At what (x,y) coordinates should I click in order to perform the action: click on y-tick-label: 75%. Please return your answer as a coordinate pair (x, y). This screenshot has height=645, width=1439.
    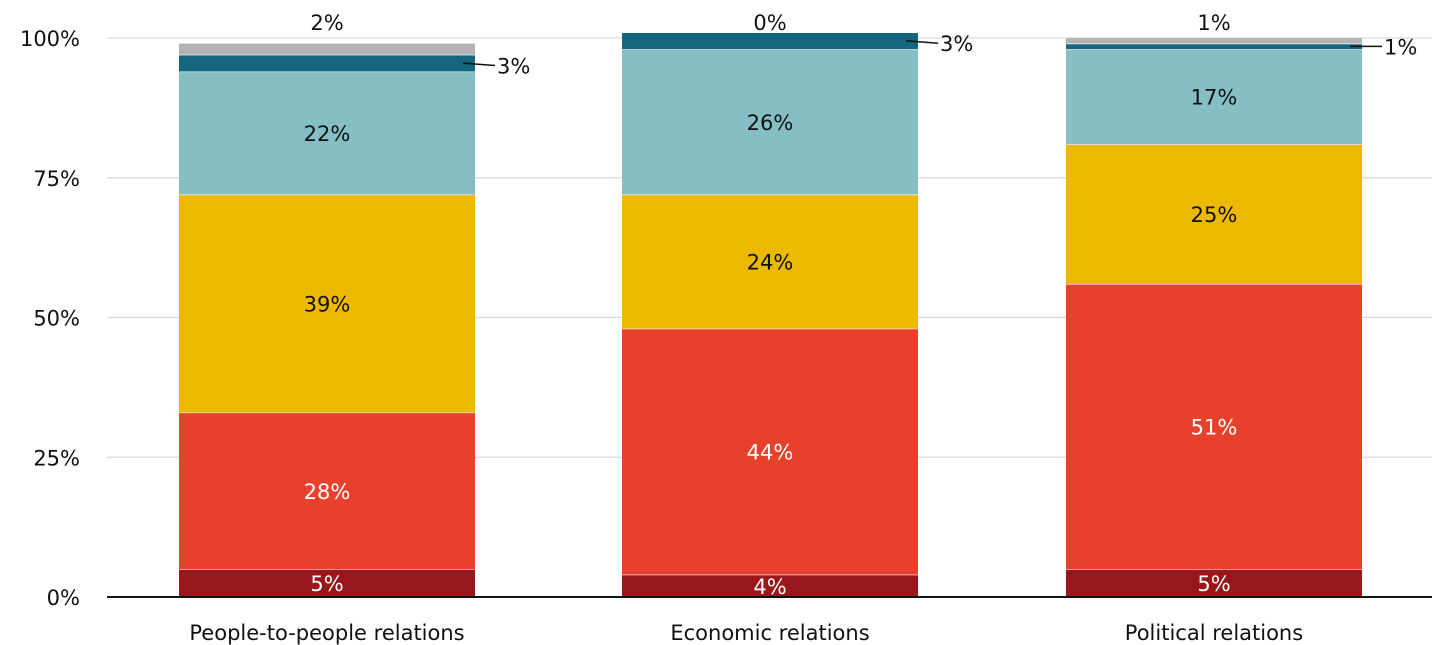
    Looking at the image, I should click on (56, 179).